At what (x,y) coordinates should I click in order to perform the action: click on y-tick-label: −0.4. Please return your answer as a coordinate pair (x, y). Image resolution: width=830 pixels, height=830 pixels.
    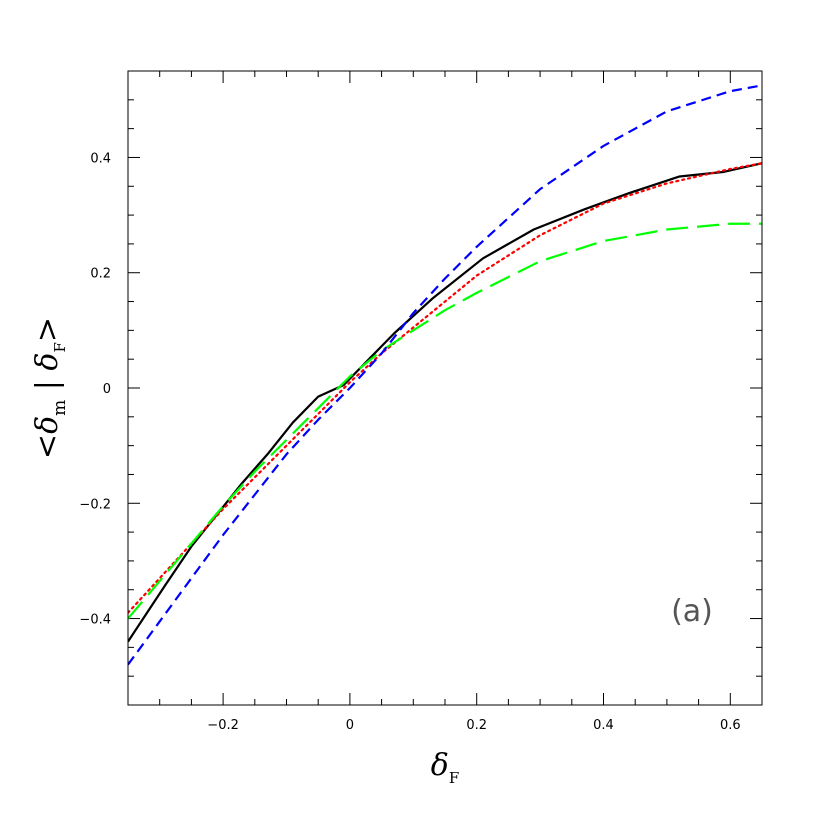
    Looking at the image, I should click on (95, 620).